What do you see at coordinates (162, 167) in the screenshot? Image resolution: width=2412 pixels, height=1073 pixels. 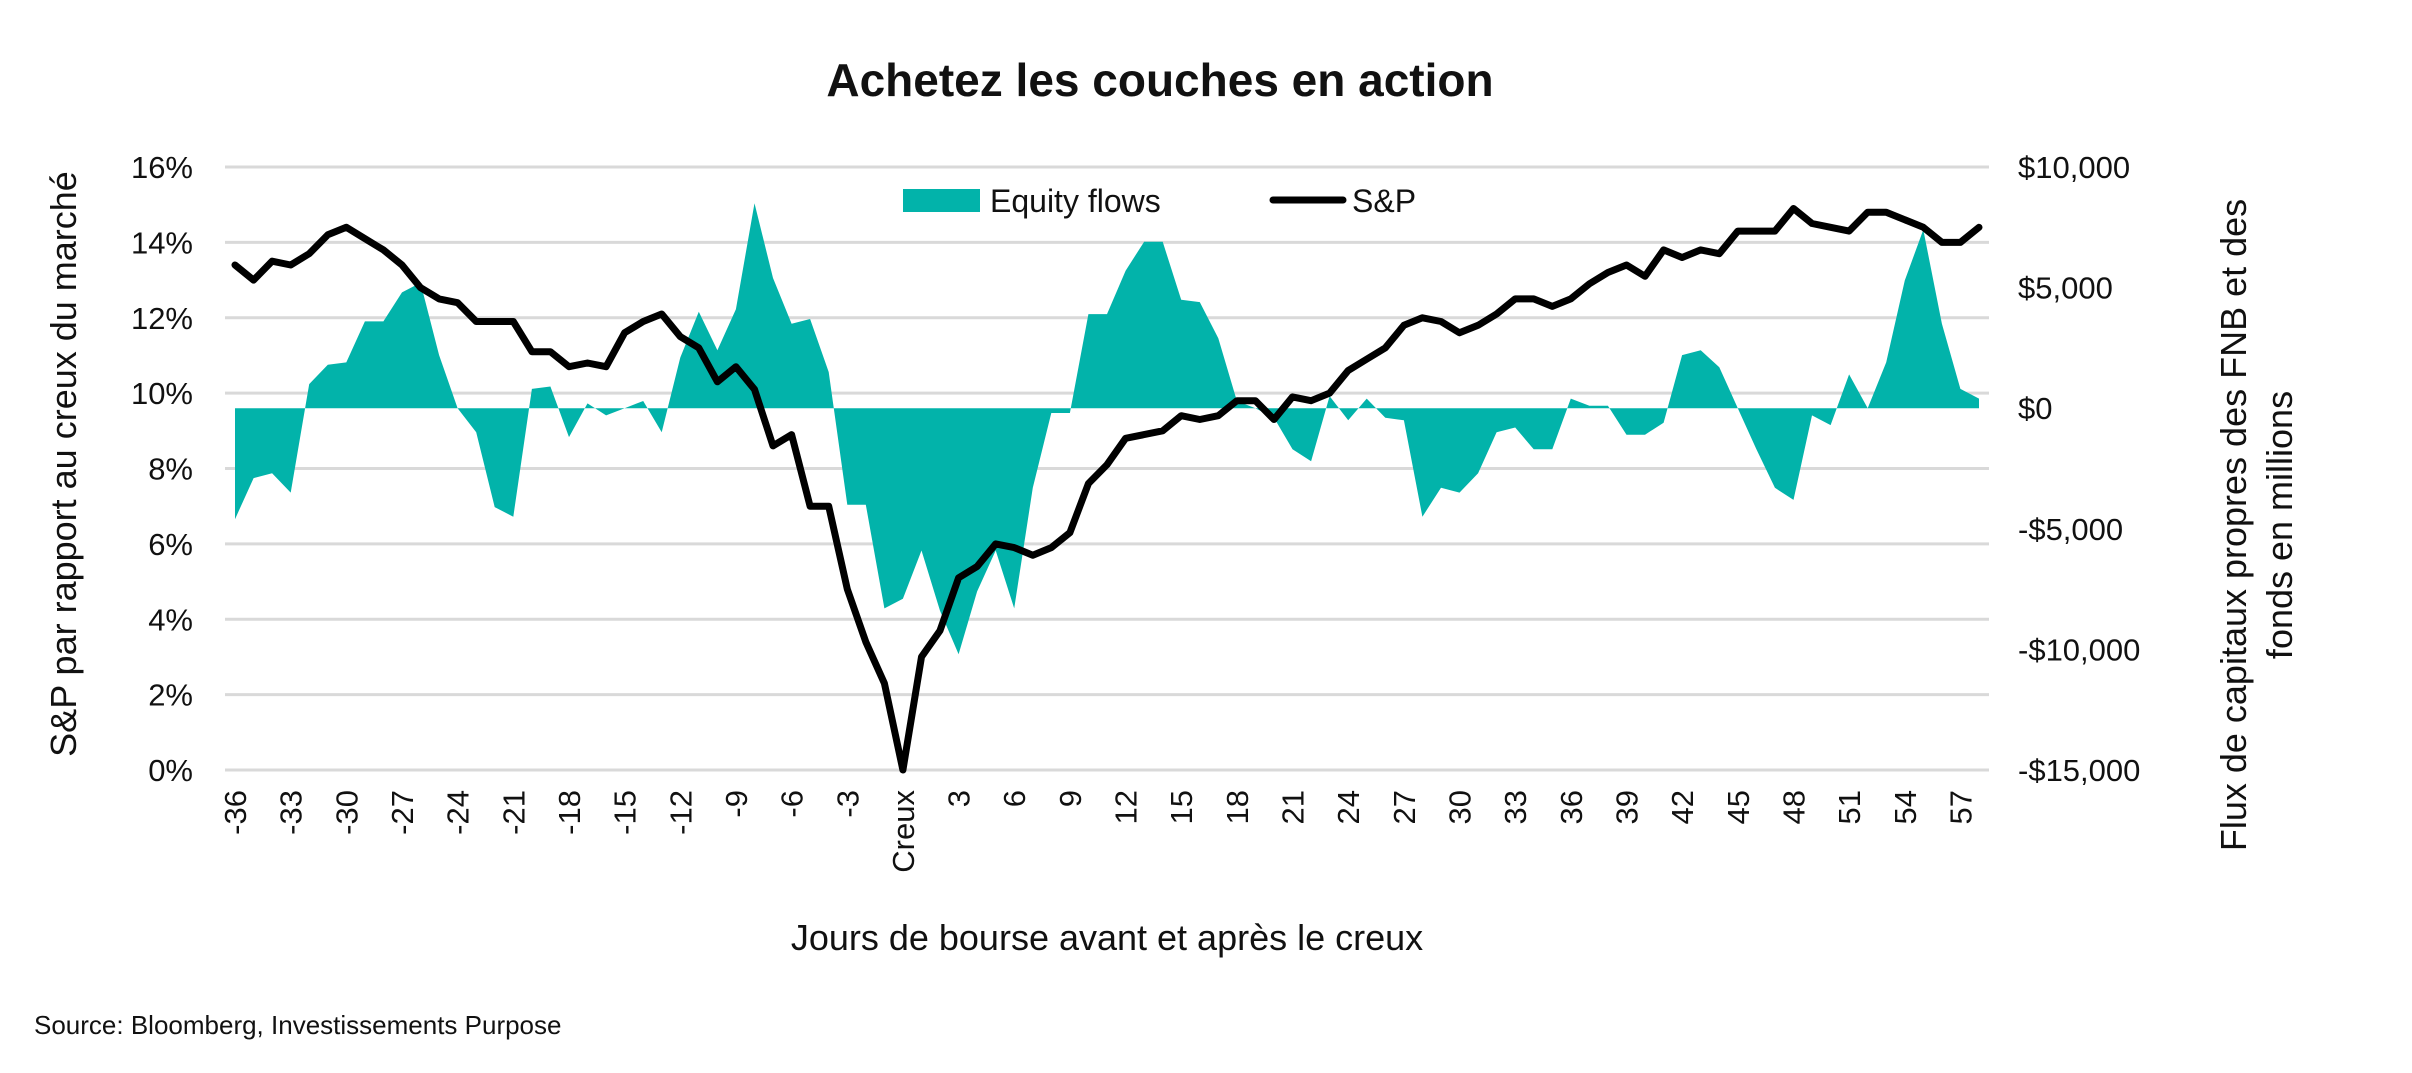 I see `y-left-tick-label: 16%` at bounding box center [162, 167].